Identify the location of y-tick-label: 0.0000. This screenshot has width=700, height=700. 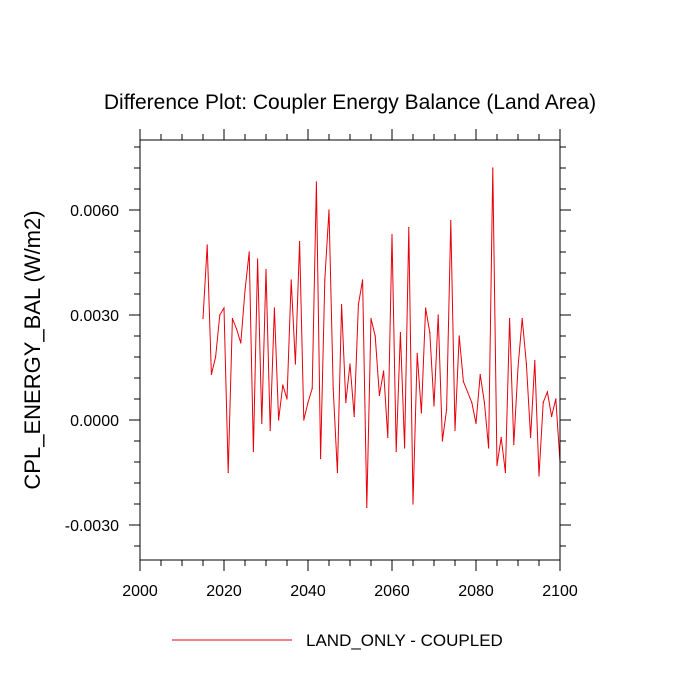
(94, 421).